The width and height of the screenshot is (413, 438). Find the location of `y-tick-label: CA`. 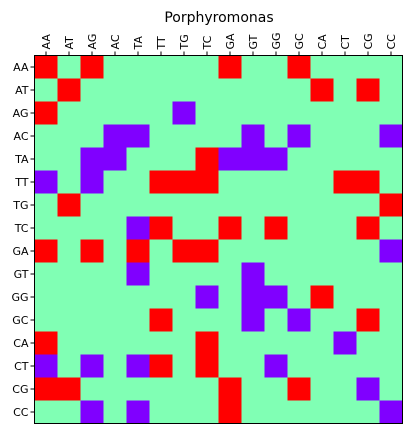

y-tick-label: CA is located at coordinates (21, 343).